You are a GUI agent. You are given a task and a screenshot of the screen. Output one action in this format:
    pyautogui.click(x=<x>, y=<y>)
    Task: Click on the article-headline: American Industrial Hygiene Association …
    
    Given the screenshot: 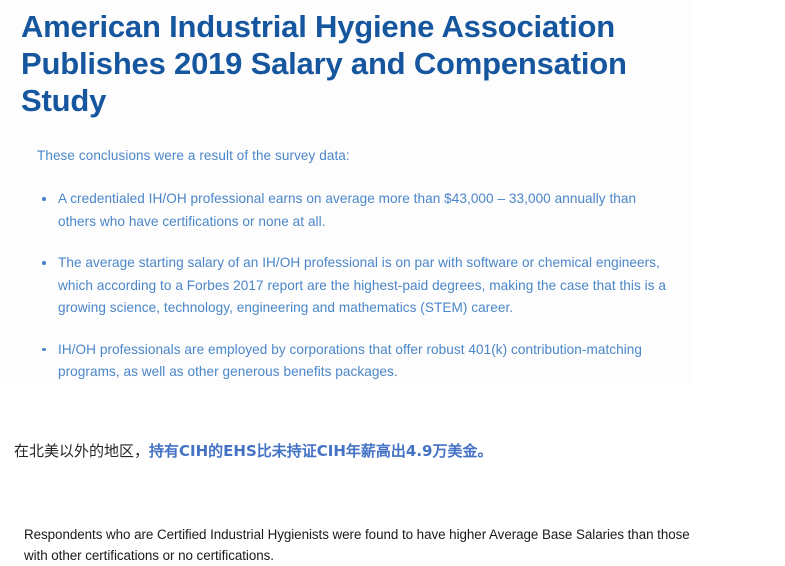 What is the action you would take?
    pyautogui.click(x=324, y=63)
    